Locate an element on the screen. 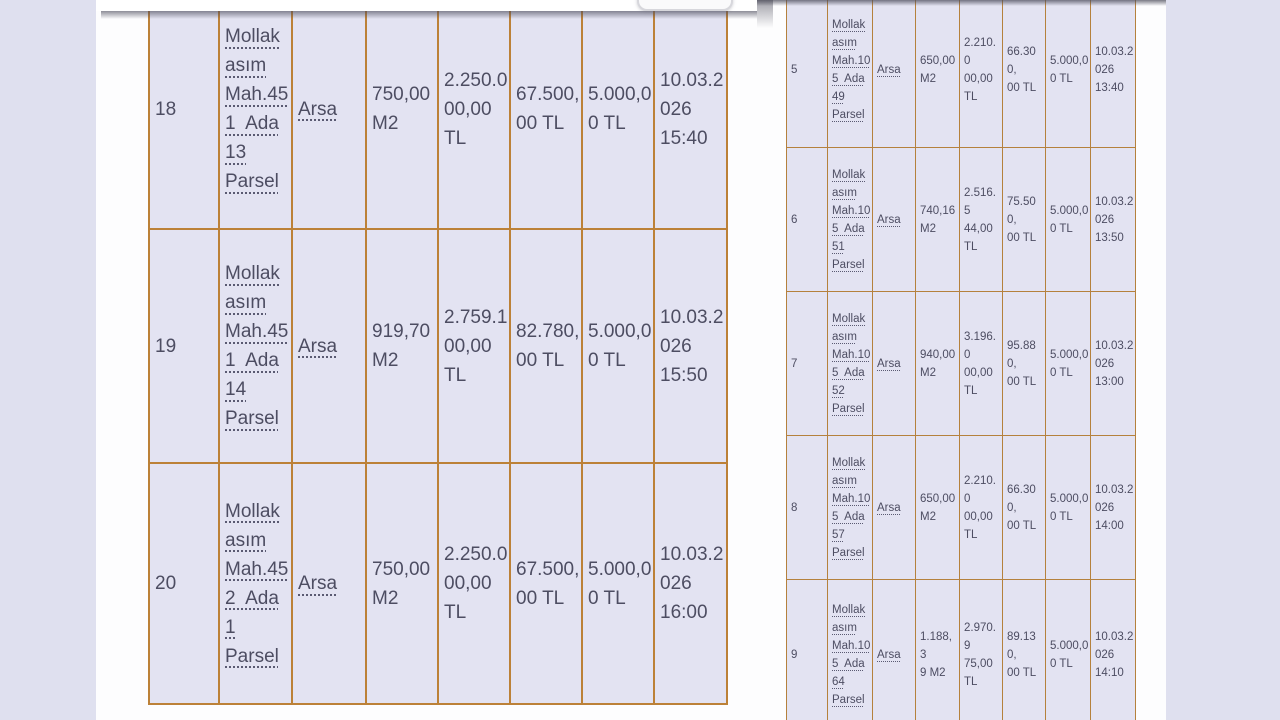 The height and width of the screenshot is (720, 1280). cell-location: Mollak asım Mah.45 1 Ada 14 Parsel is located at coordinates (256, 346).